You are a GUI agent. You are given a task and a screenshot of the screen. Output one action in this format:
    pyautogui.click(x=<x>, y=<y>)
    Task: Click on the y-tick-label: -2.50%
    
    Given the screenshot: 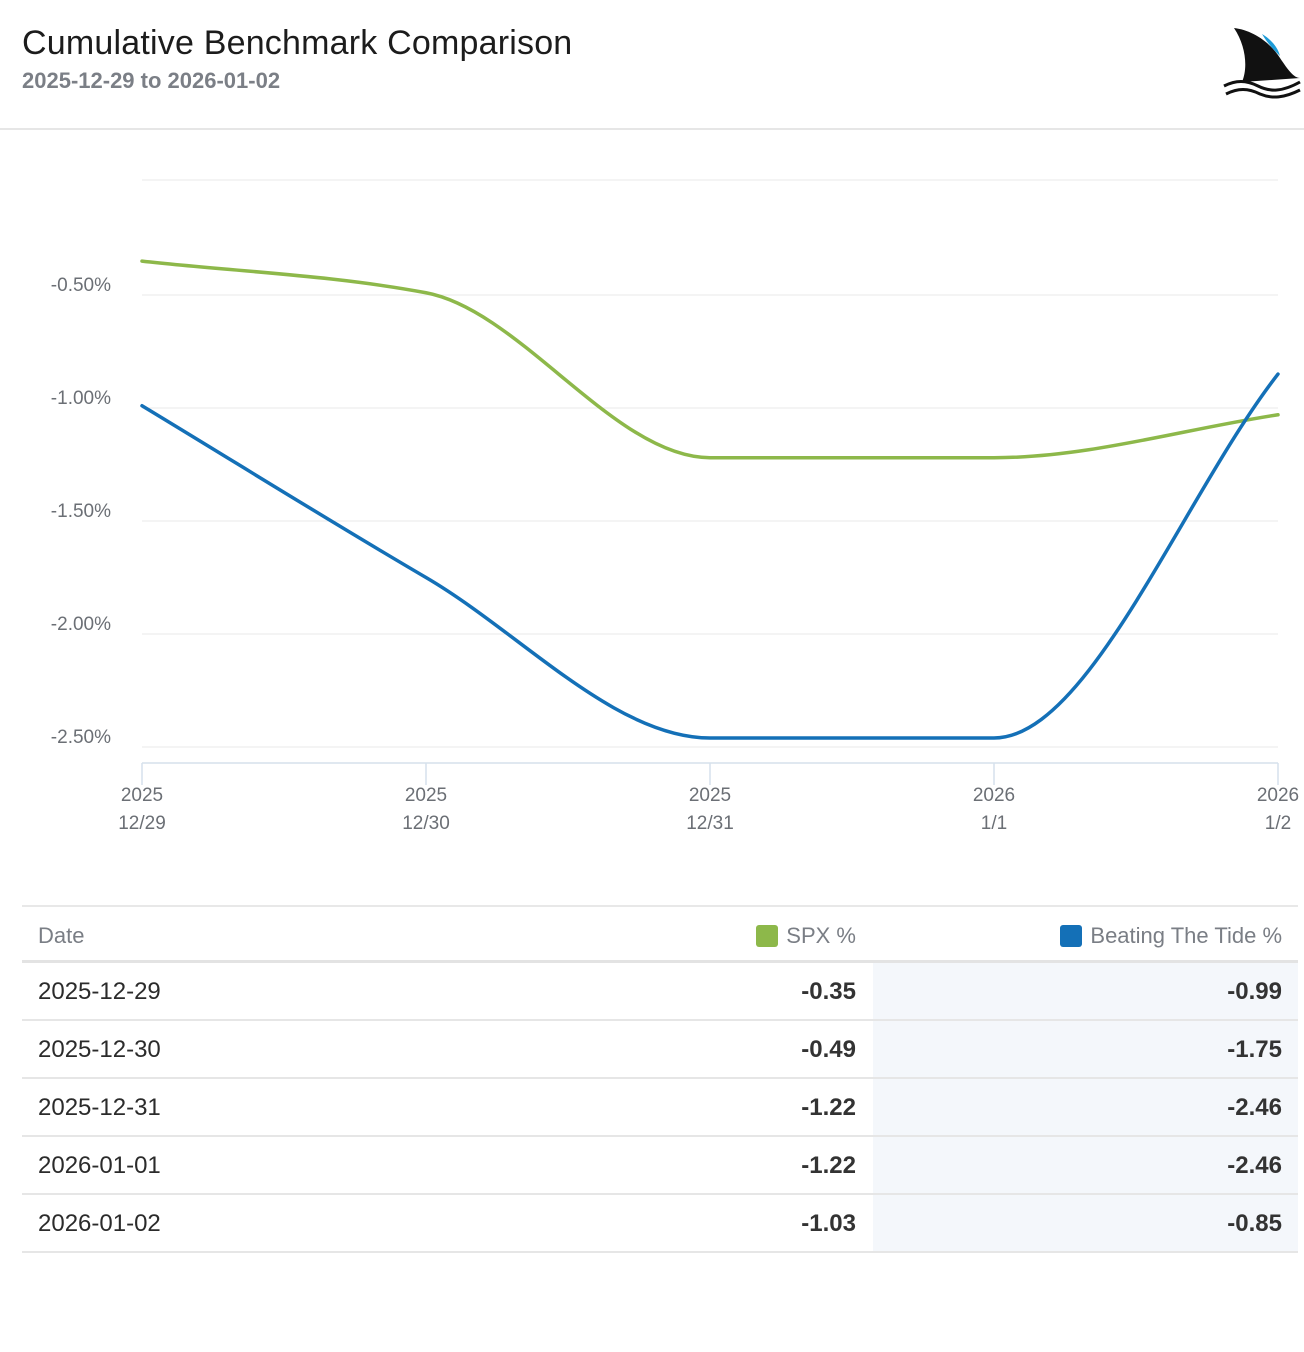 What is the action you would take?
    pyautogui.click(x=81, y=737)
    